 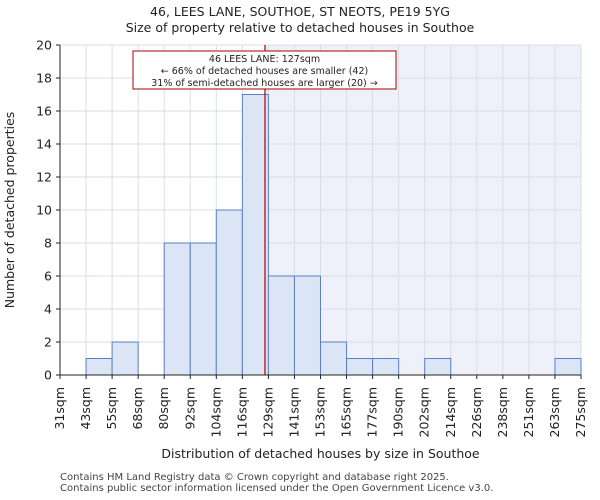 I want to click on annotation-line-1: 46 LEES LANE: 127sqm, so click(x=264, y=59).